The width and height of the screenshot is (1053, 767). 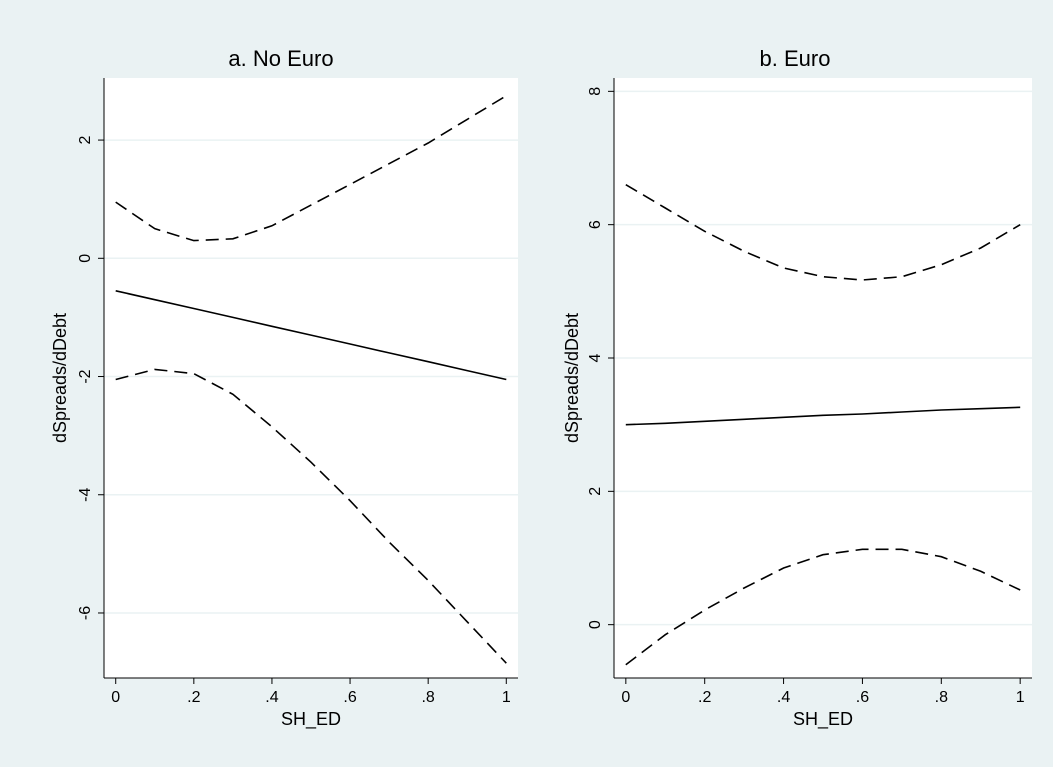 I want to click on panel-title: b. Euro, so click(x=795, y=58).